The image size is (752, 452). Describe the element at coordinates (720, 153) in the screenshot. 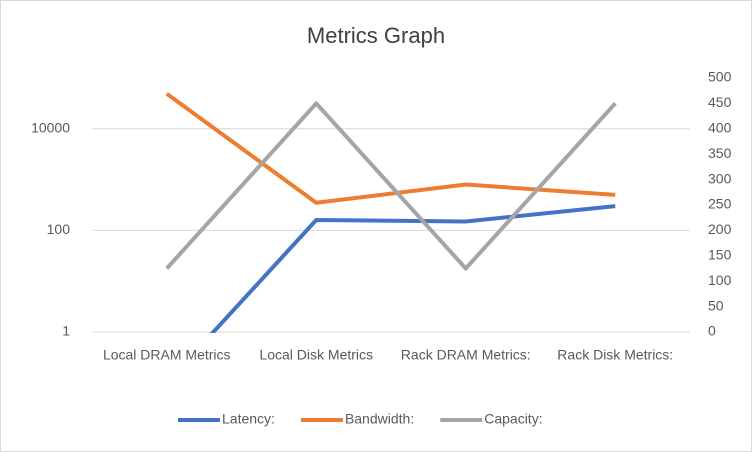

I see `y2-tick-label: 350` at that location.